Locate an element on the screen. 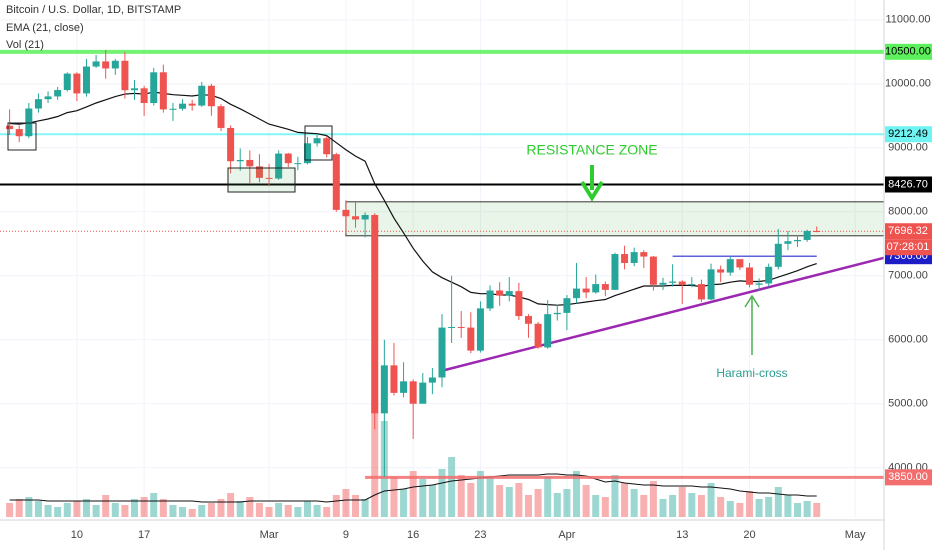  x-tick-label: 20 is located at coordinates (749, 535).